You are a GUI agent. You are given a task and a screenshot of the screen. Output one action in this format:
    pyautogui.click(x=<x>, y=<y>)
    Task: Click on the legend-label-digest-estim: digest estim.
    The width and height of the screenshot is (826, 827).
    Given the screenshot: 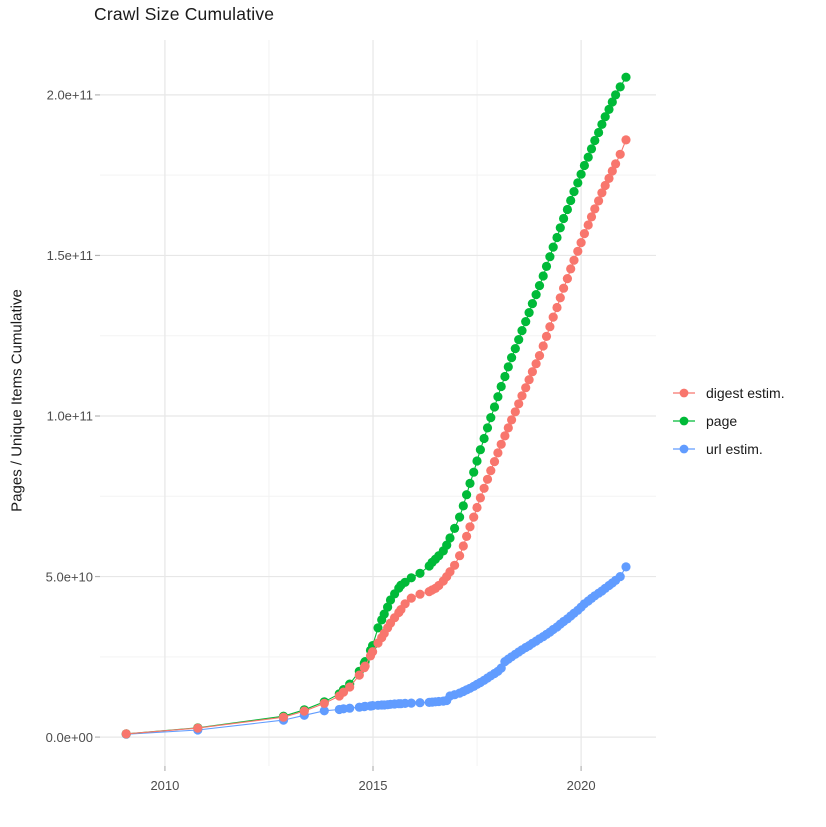 What is the action you would take?
    pyautogui.click(x=745, y=393)
    